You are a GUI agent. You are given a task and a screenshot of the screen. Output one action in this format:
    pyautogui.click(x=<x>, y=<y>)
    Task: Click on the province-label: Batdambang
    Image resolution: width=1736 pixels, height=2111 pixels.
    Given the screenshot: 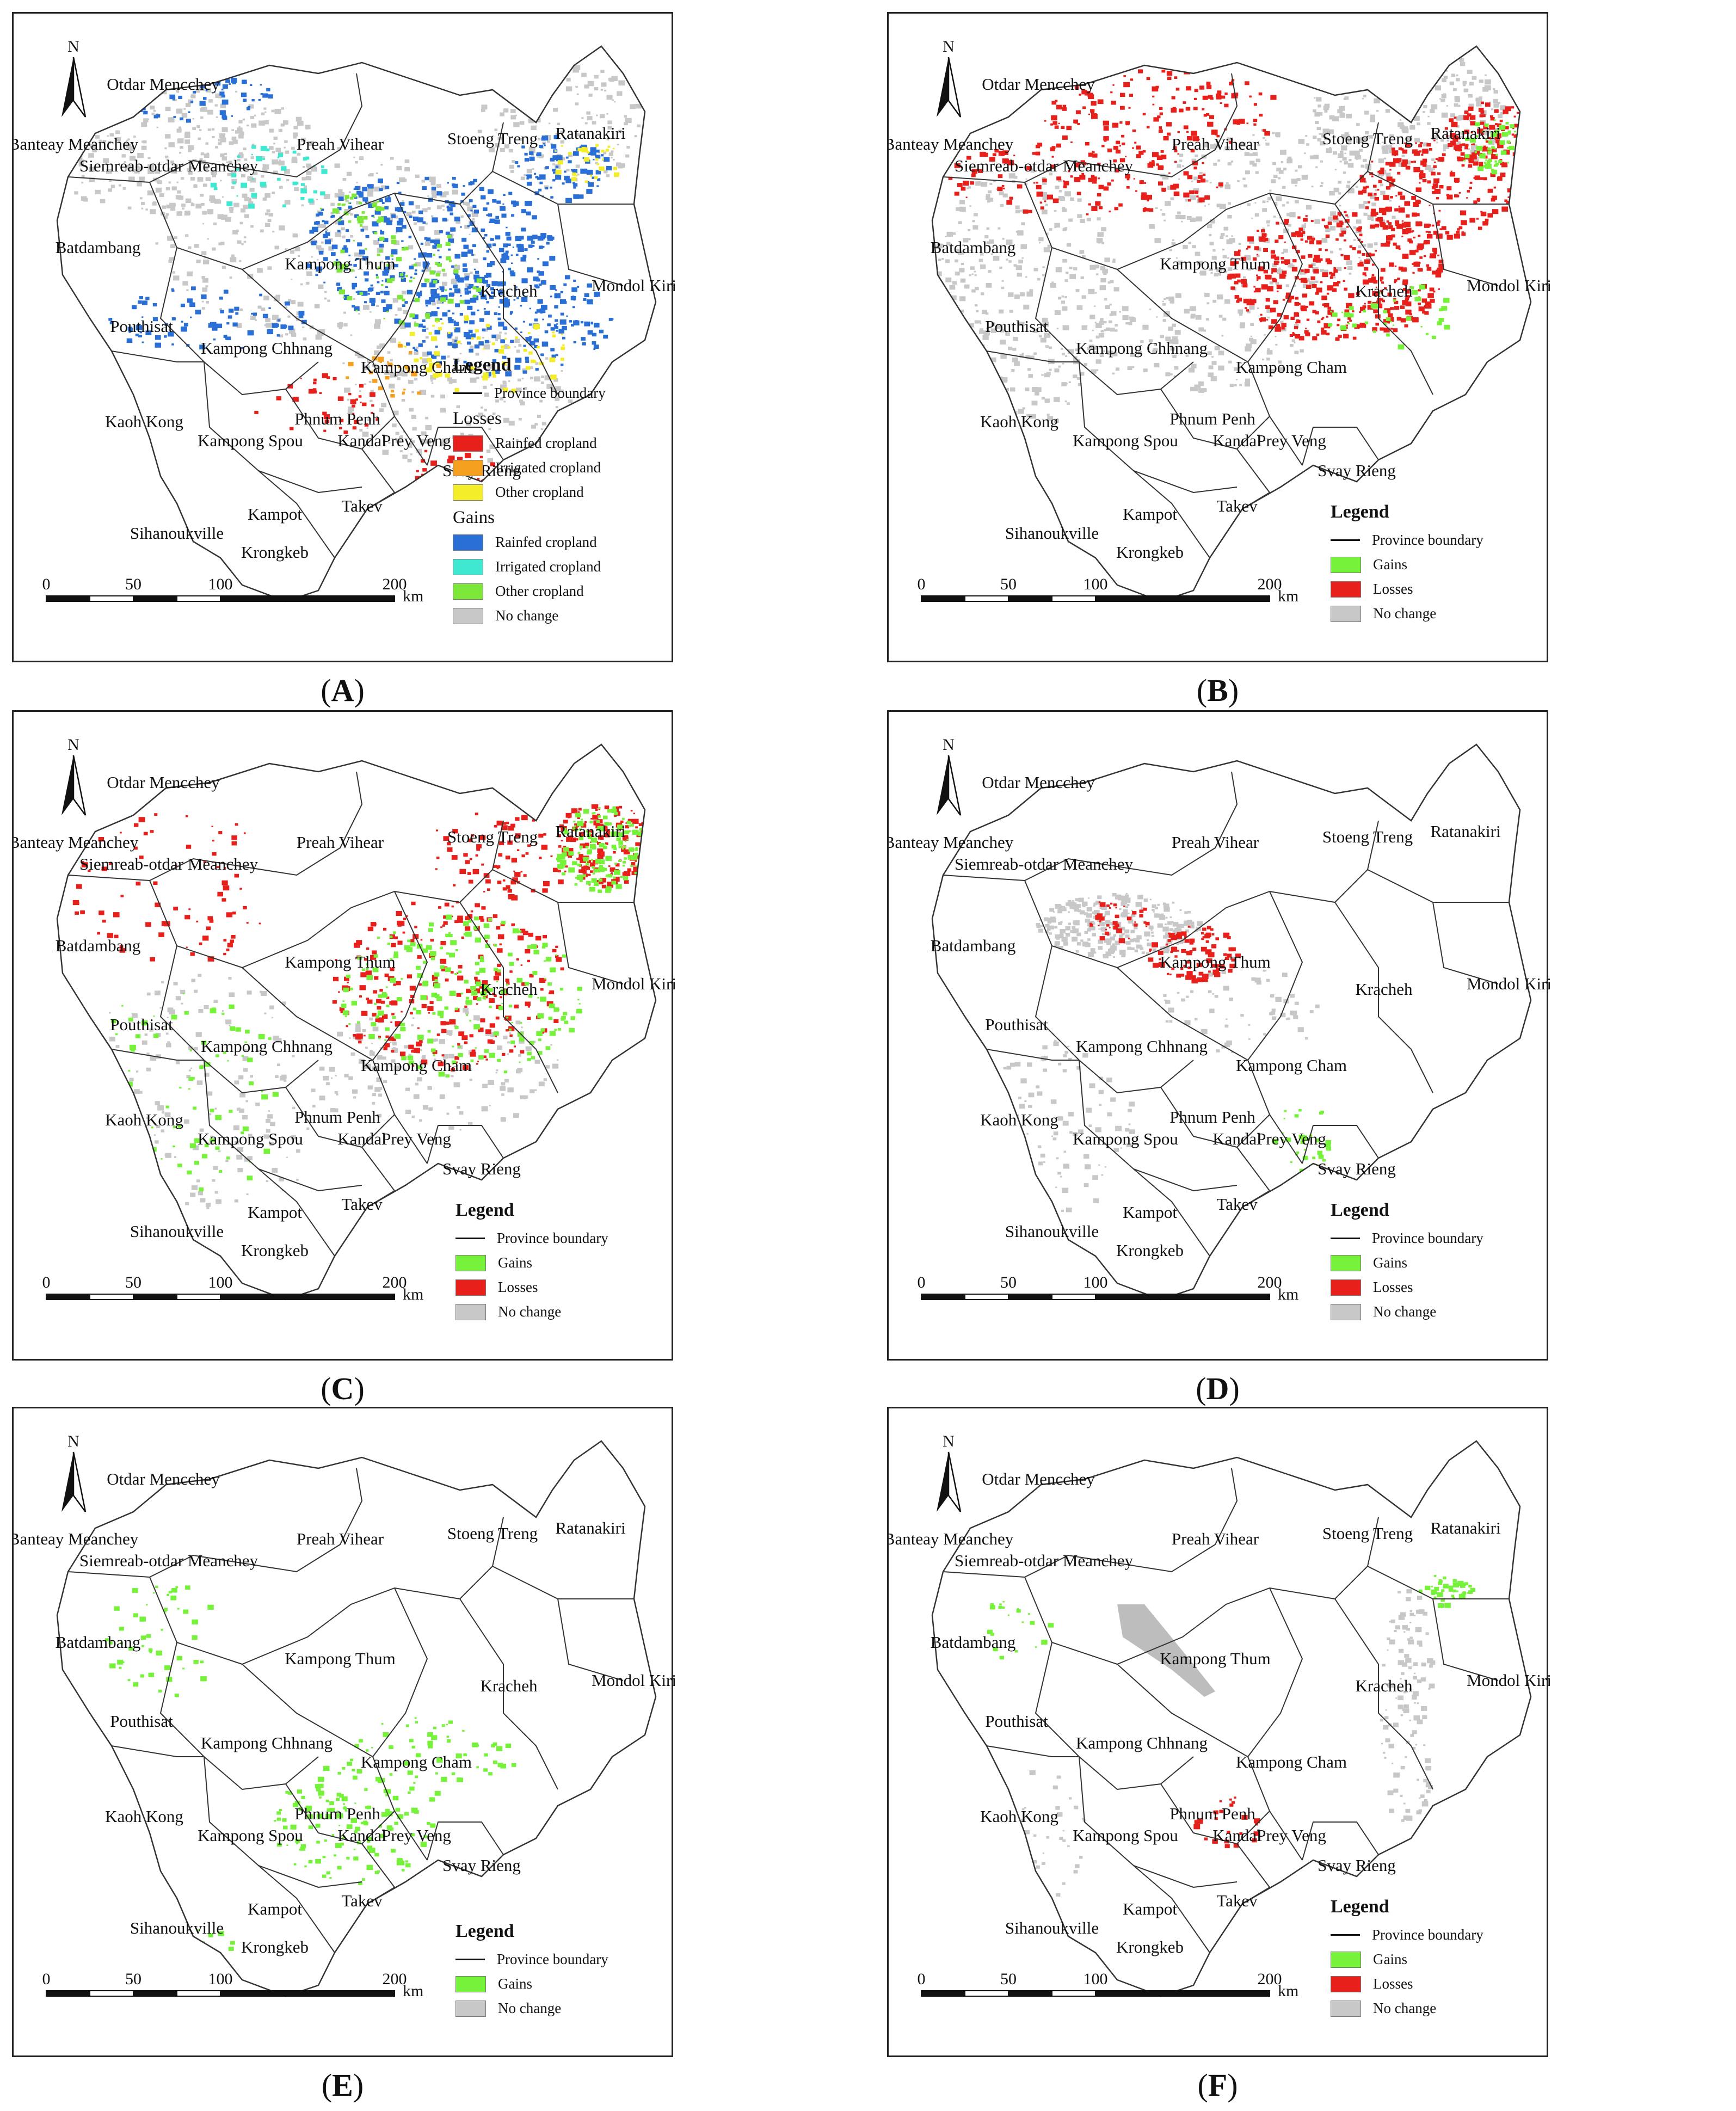 What is the action you would take?
    pyautogui.click(x=98, y=247)
    